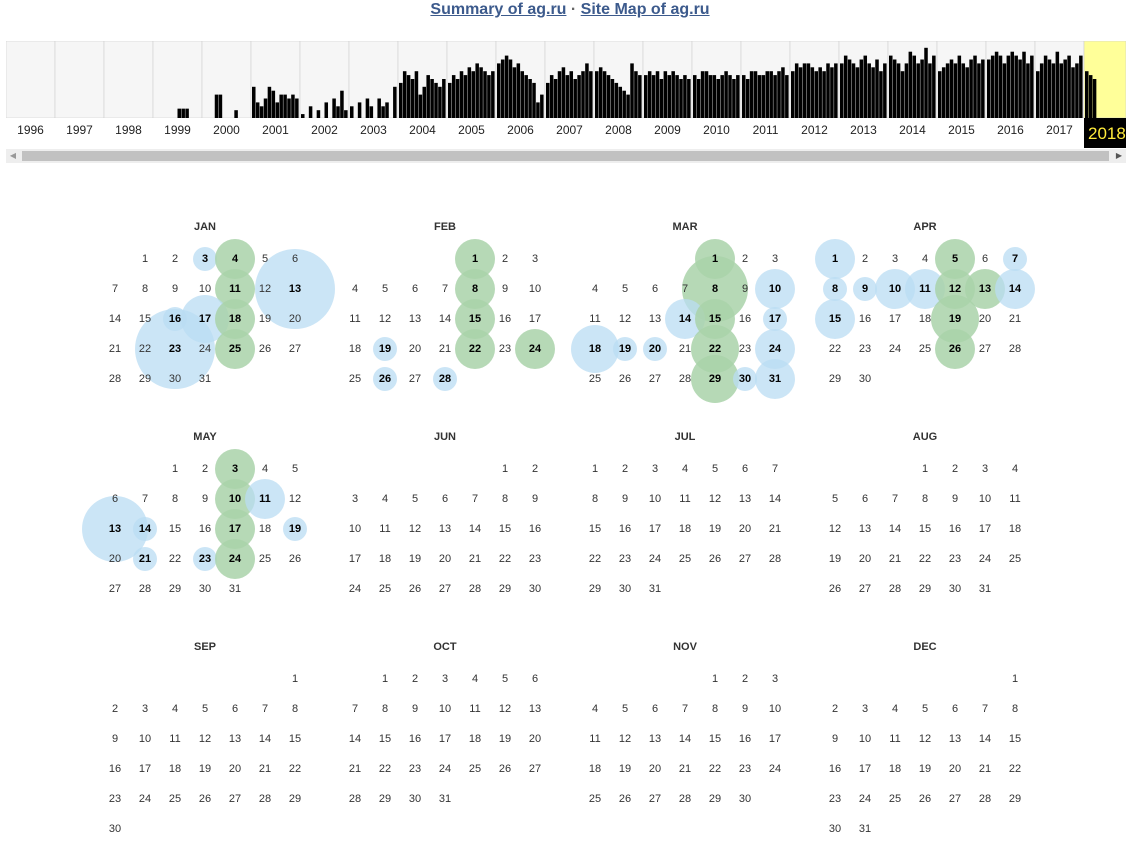  I want to click on capture-day: 23, so click(175, 349).